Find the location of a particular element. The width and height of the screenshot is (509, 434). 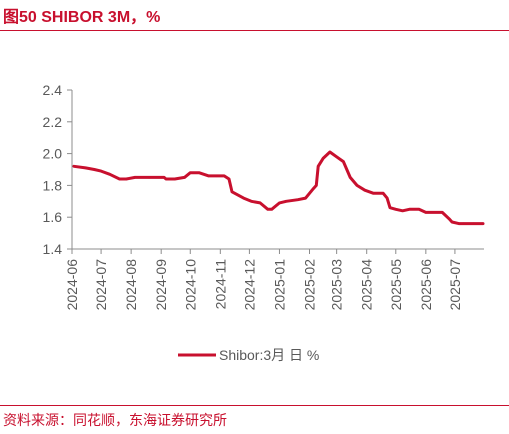

x-tick-label: 2024-07 is located at coordinates (101, 285).